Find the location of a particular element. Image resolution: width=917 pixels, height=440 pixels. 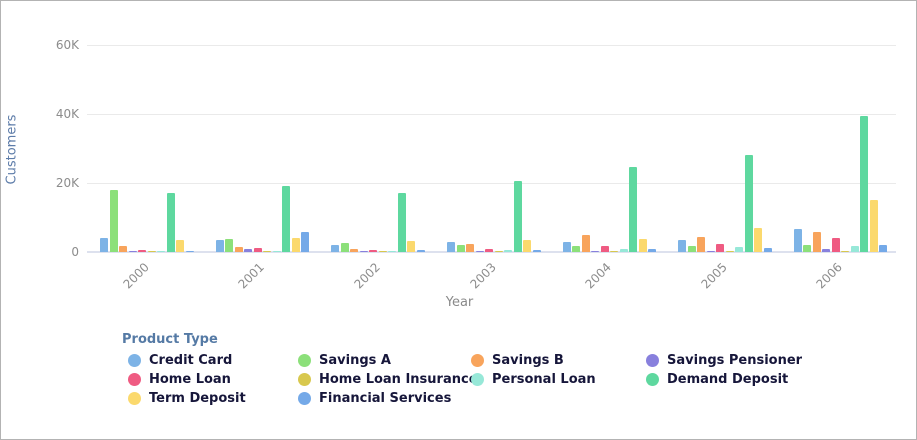

legend-item: Savings B is located at coordinates (517, 360).